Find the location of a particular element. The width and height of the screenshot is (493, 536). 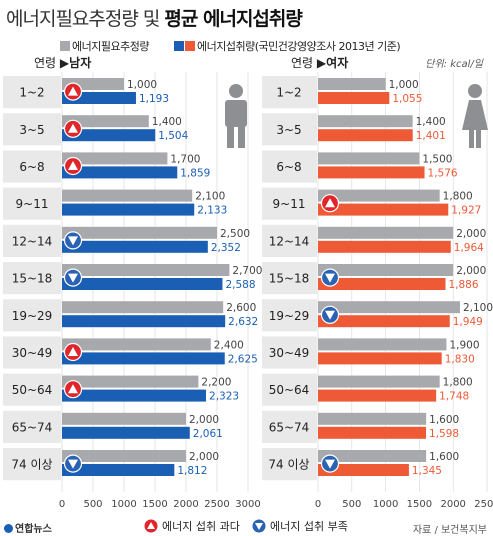

female-intake-value: 1,576 is located at coordinates (443, 173).